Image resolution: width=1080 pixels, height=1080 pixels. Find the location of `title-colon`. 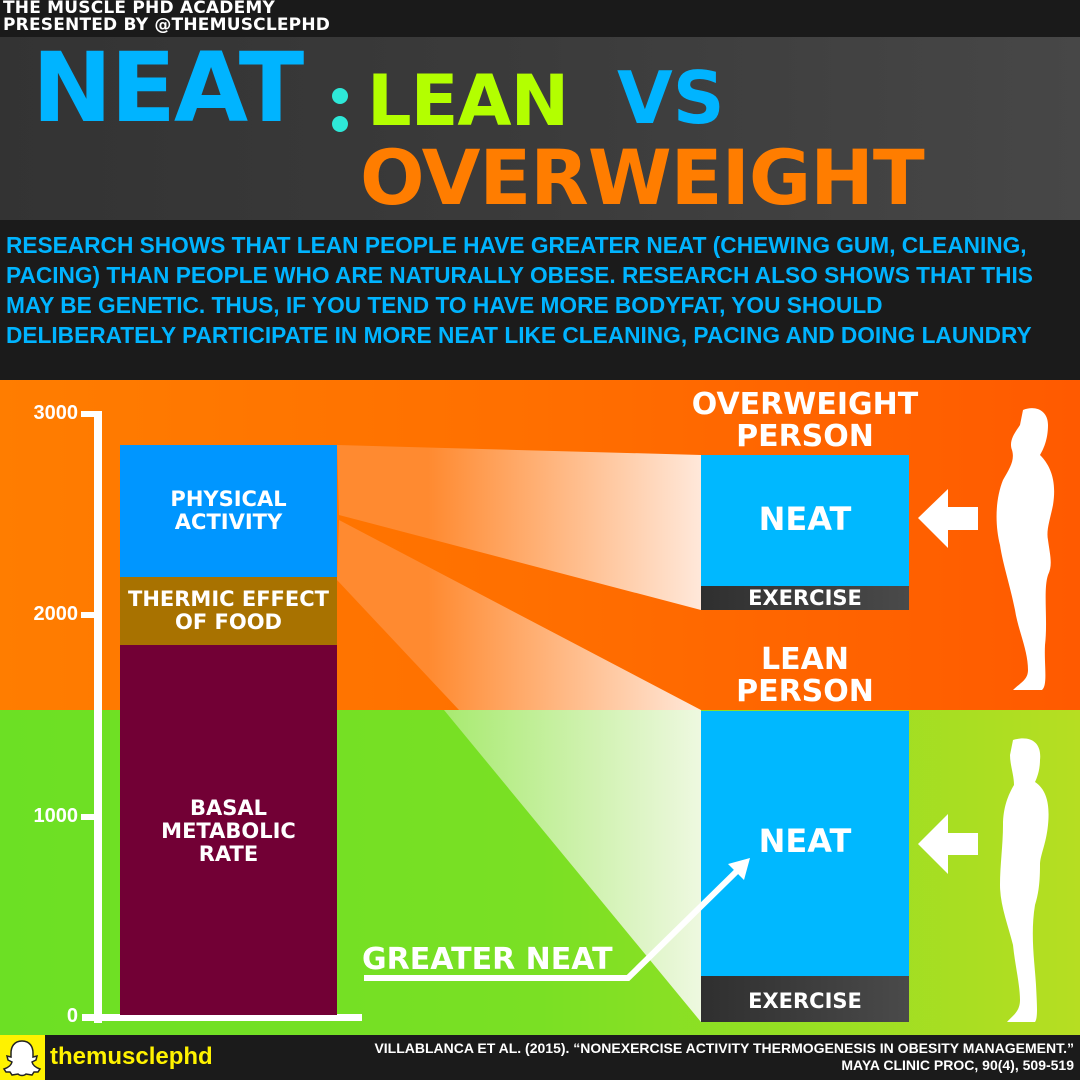

title-colon is located at coordinates (342, 112).